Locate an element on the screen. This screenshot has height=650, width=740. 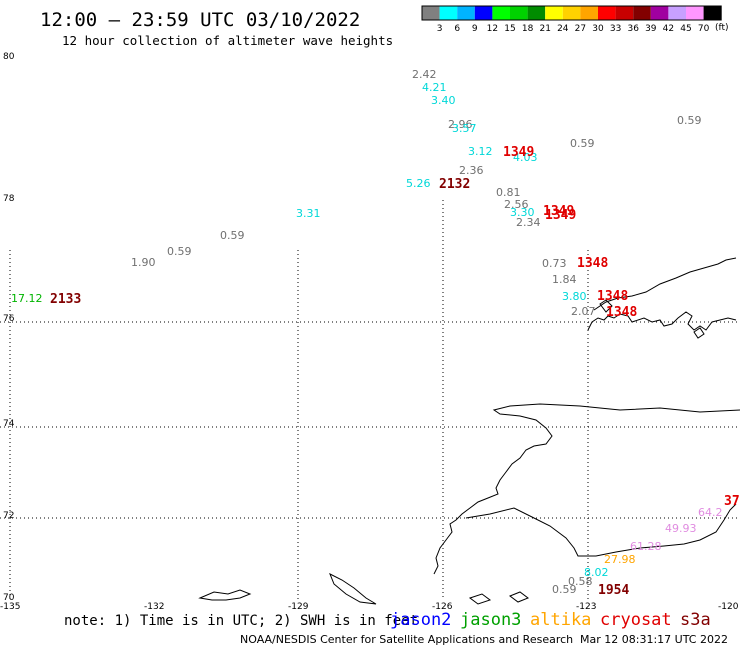
lat-label: 76 is located at coordinates (9, 319).